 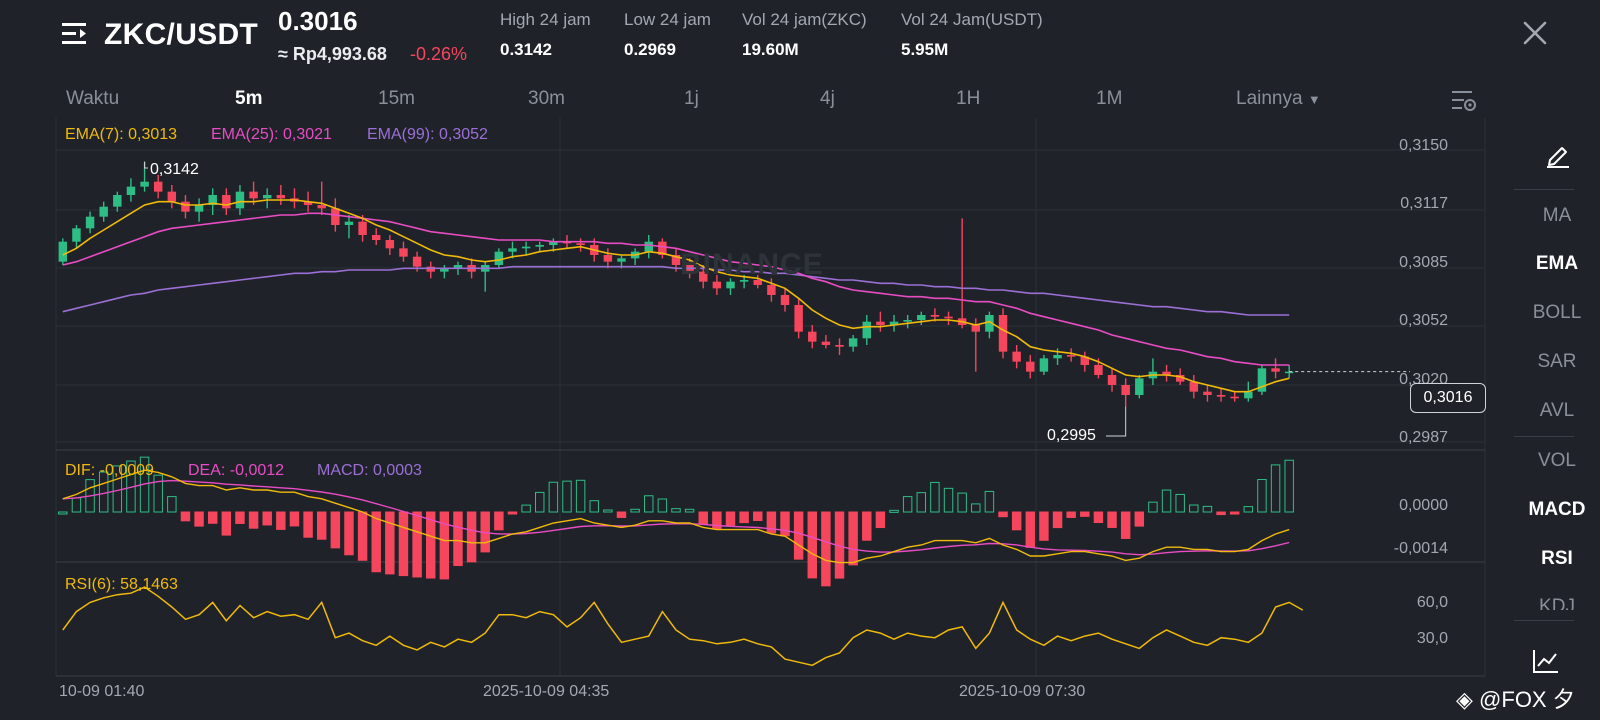 I want to click on indicator-macd: MACD, so click(x=1557, y=509).